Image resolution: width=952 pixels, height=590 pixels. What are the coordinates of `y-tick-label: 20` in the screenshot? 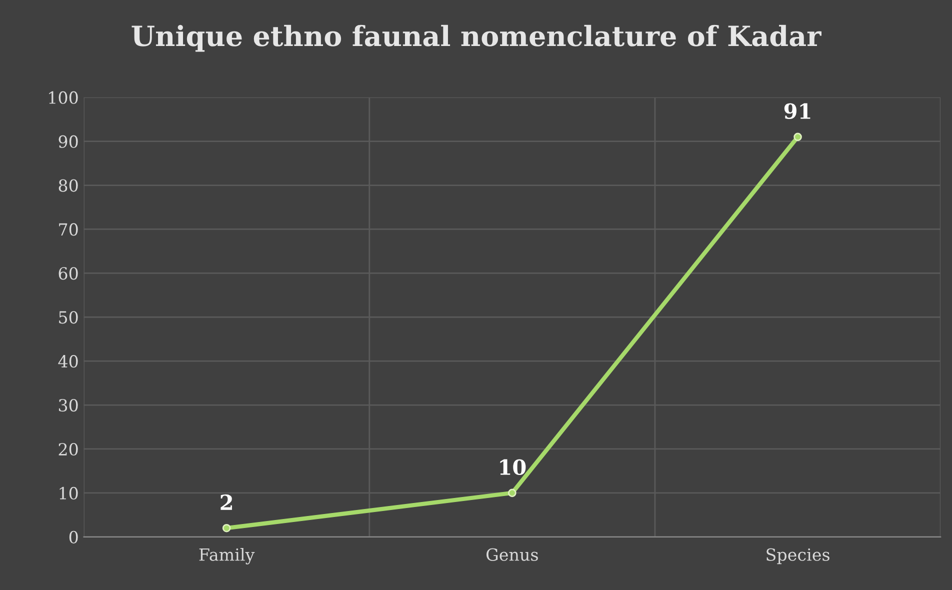 It's located at (68, 449).